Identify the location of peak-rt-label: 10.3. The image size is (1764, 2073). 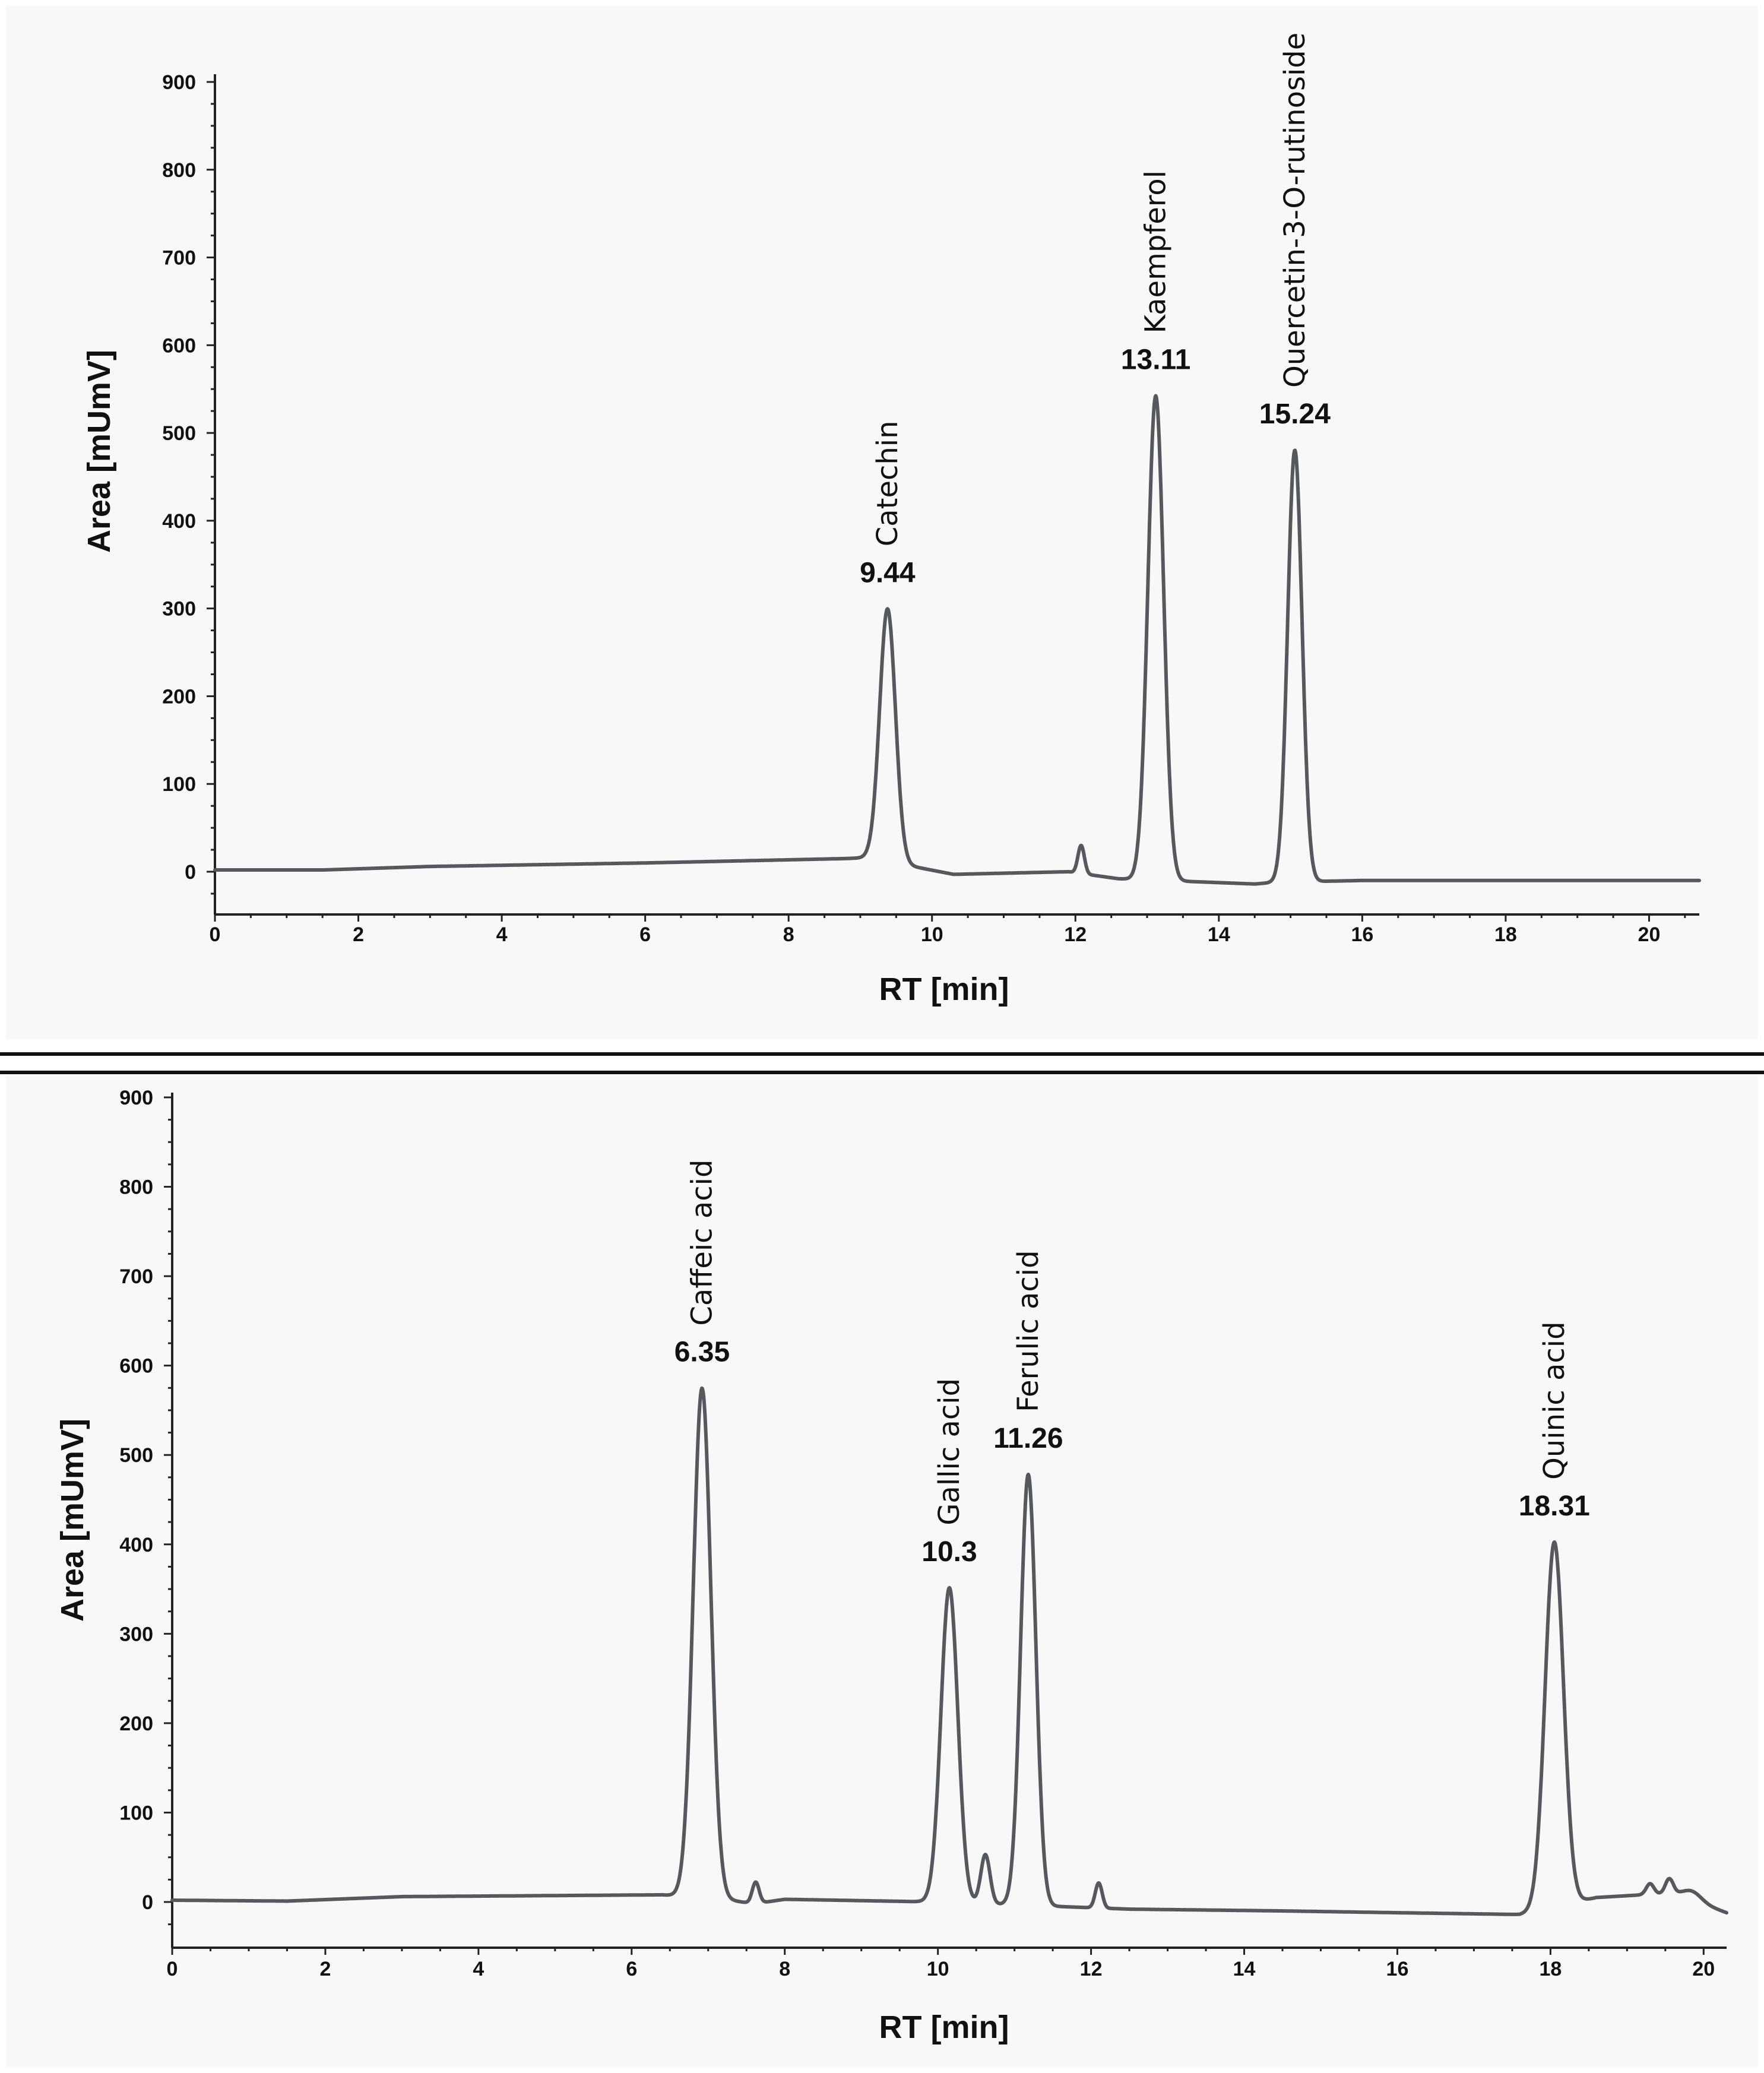
(949, 1552).